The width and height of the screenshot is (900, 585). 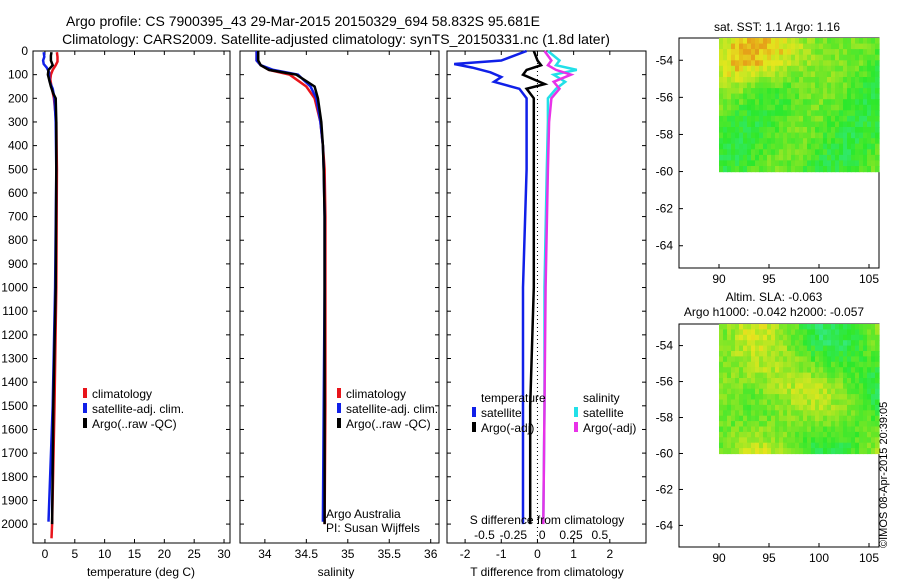 I want to click on depth-tick-label: 1000, so click(x=14, y=288).